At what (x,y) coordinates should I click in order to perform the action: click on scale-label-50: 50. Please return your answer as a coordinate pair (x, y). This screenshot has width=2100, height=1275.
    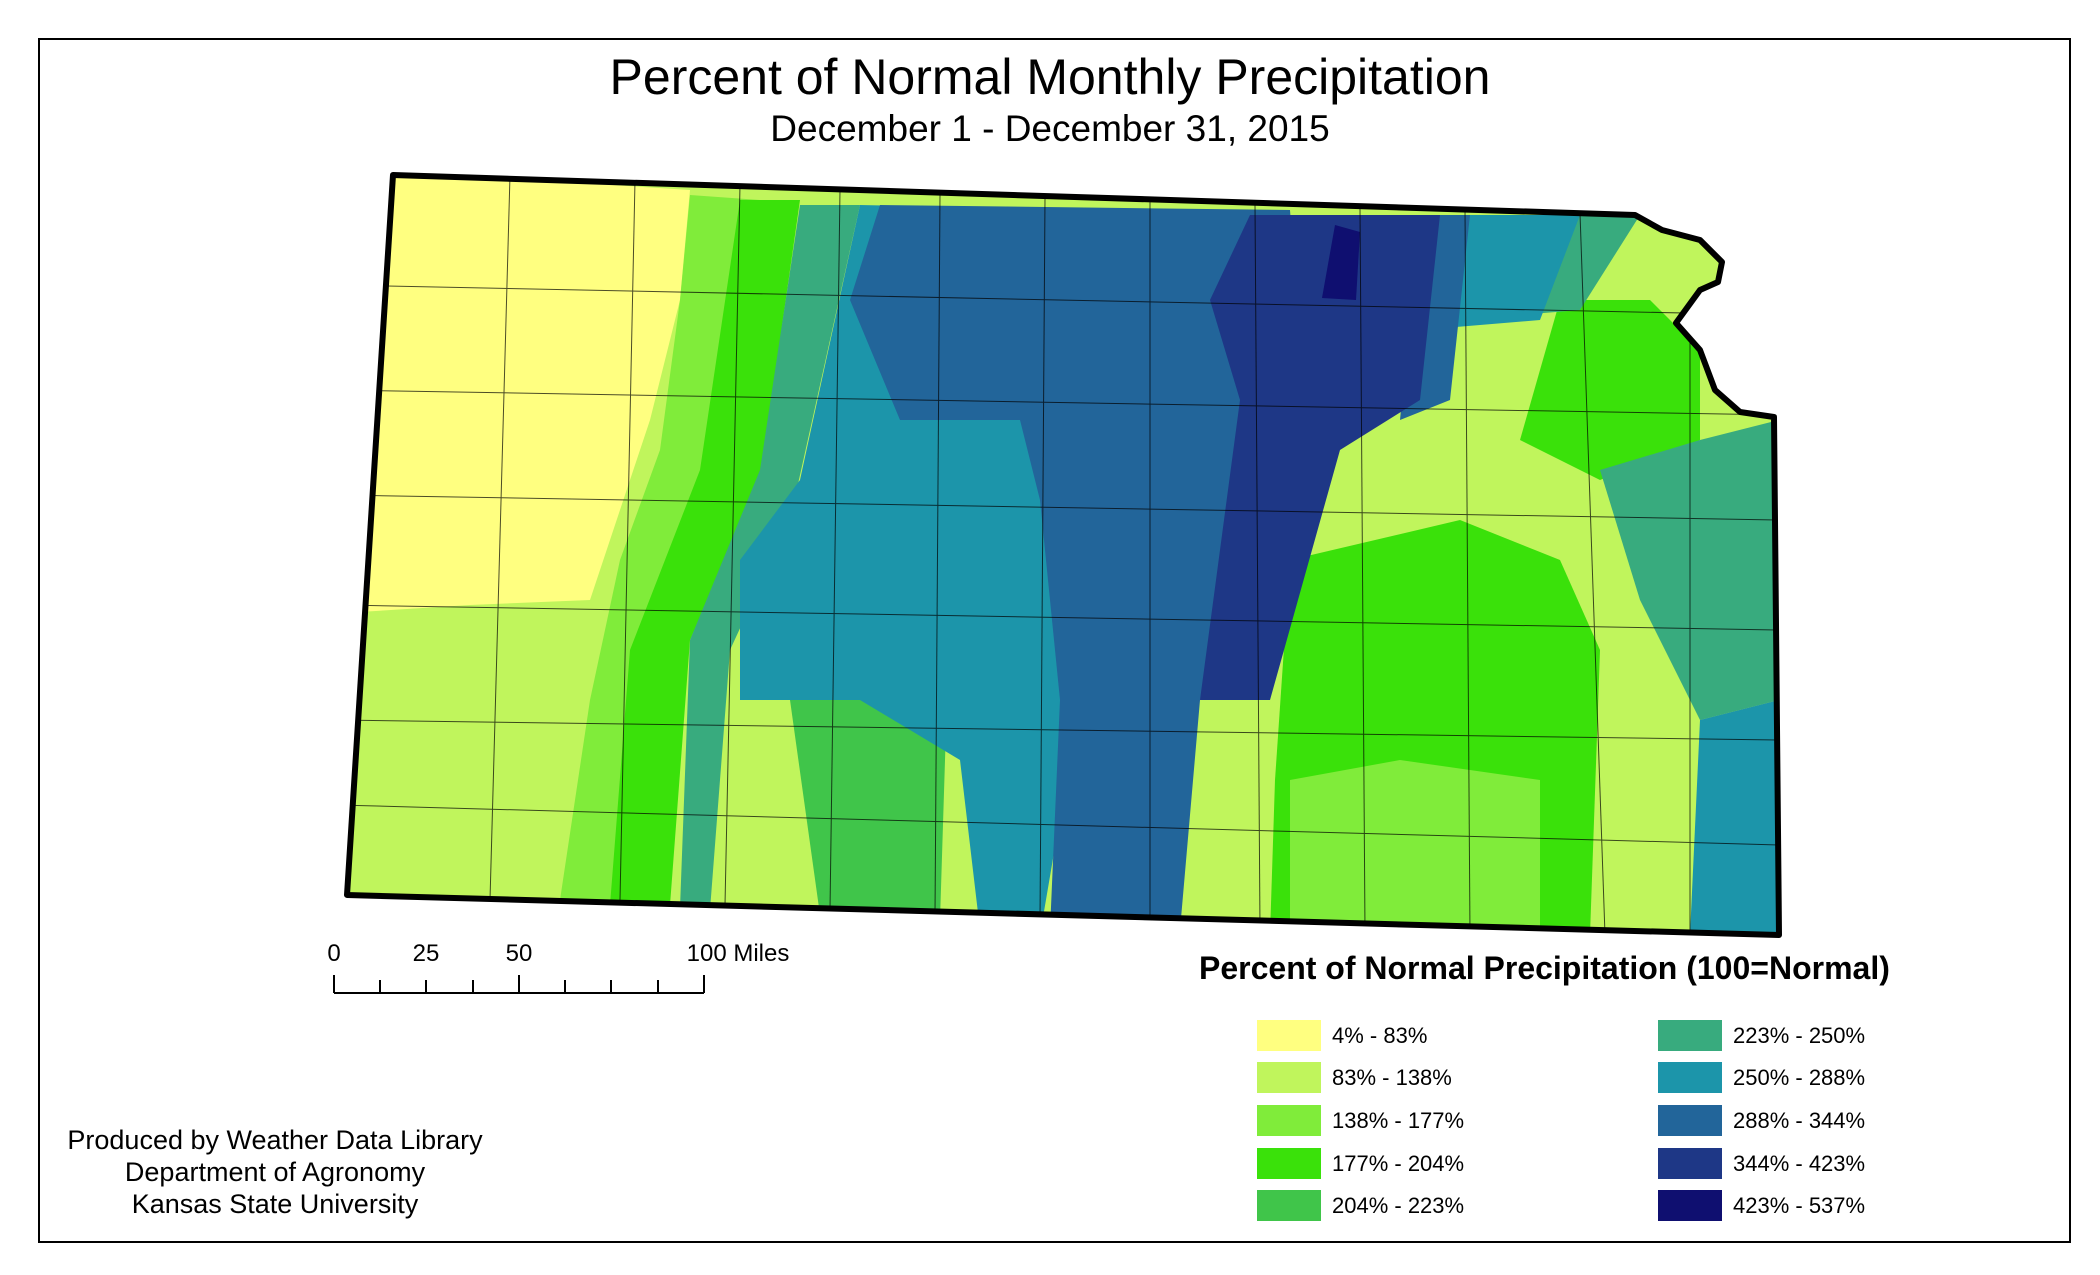
    Looking at the image, I should click on (519, 953).